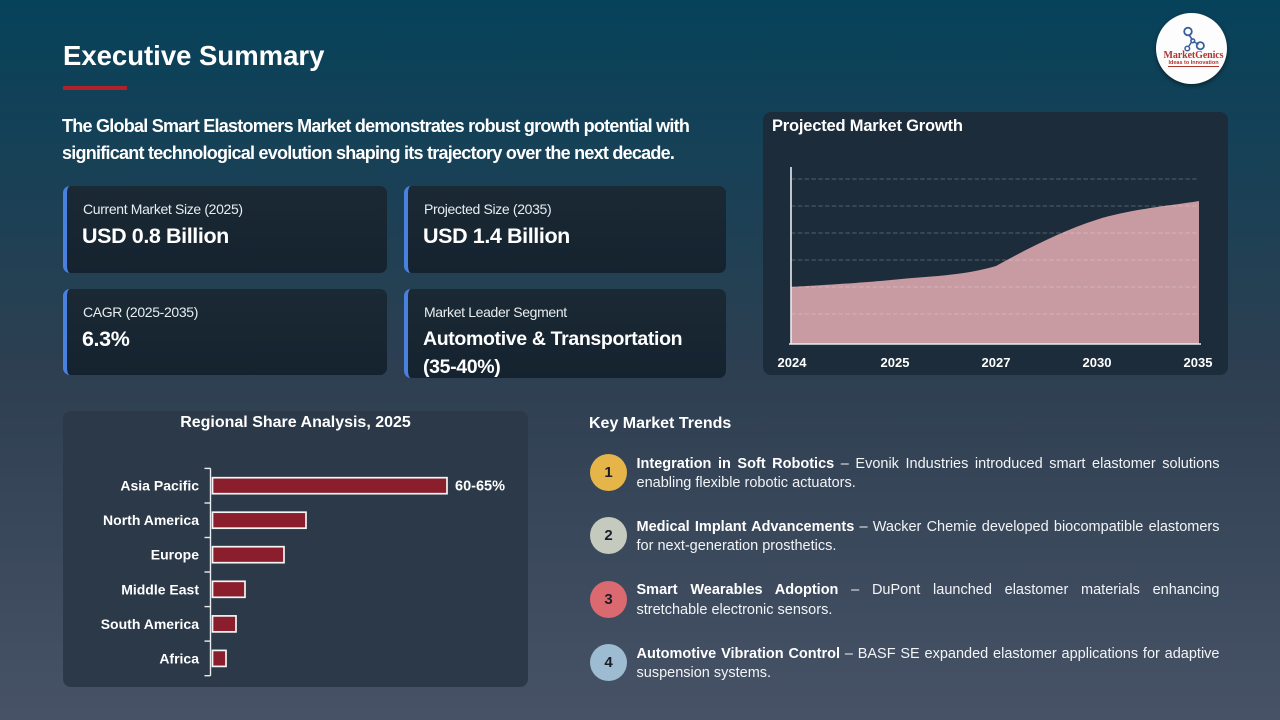  What do you see at coordinates (150, 624) in the screenshot?
I see `svg-text: South America` at bounding box center [150, 624].